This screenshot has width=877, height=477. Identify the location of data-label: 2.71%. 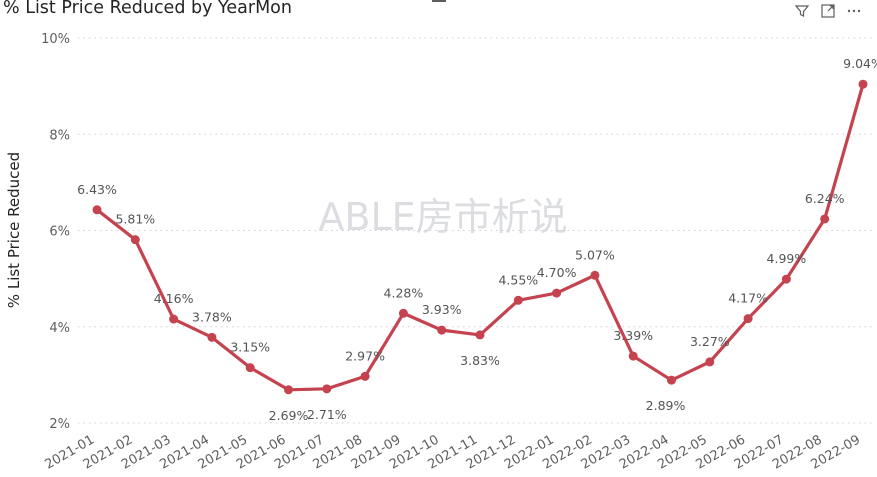
(327, 414).